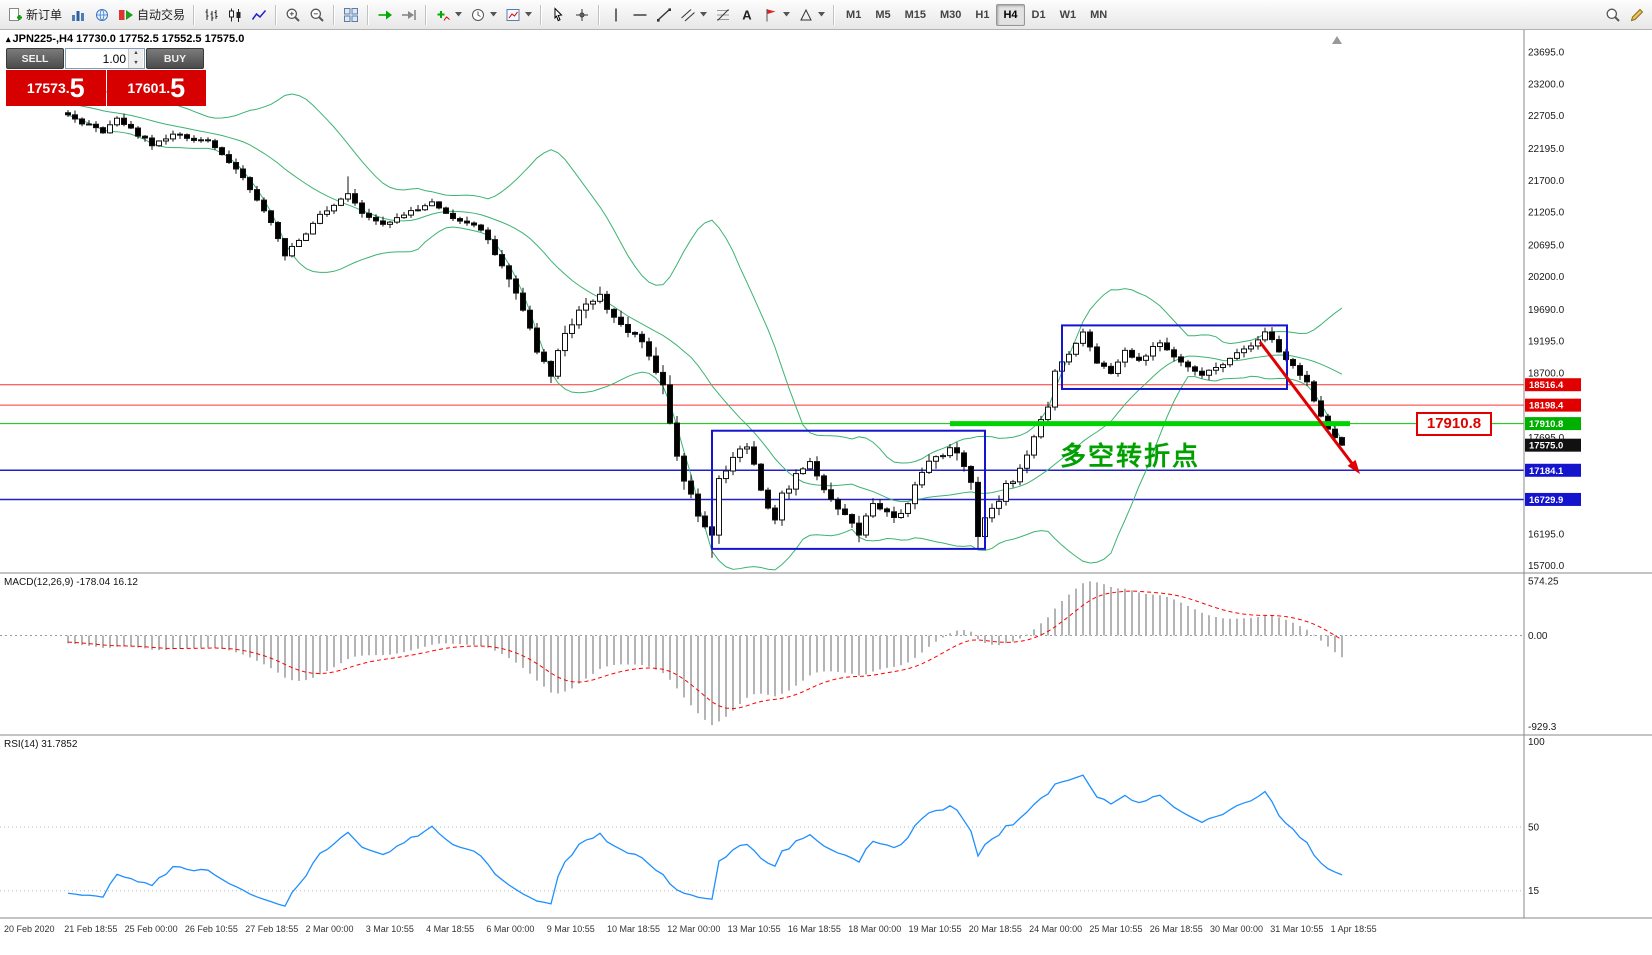  What do you see at coordinates (915, 15) in the screenshot?
I see `tf-m15: M15` at bounding box center [915, 15].